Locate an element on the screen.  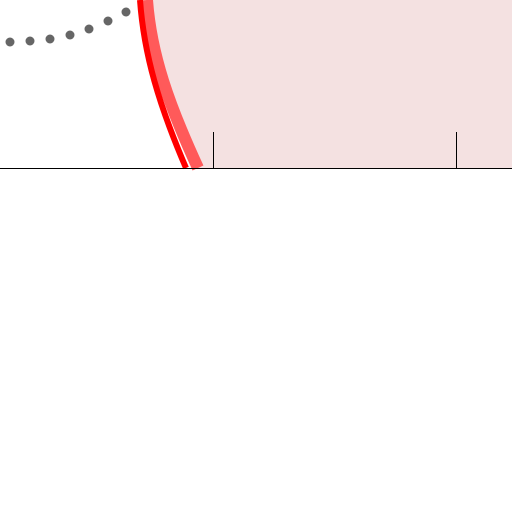
dotted-curve is located at coordinates (68, 27).